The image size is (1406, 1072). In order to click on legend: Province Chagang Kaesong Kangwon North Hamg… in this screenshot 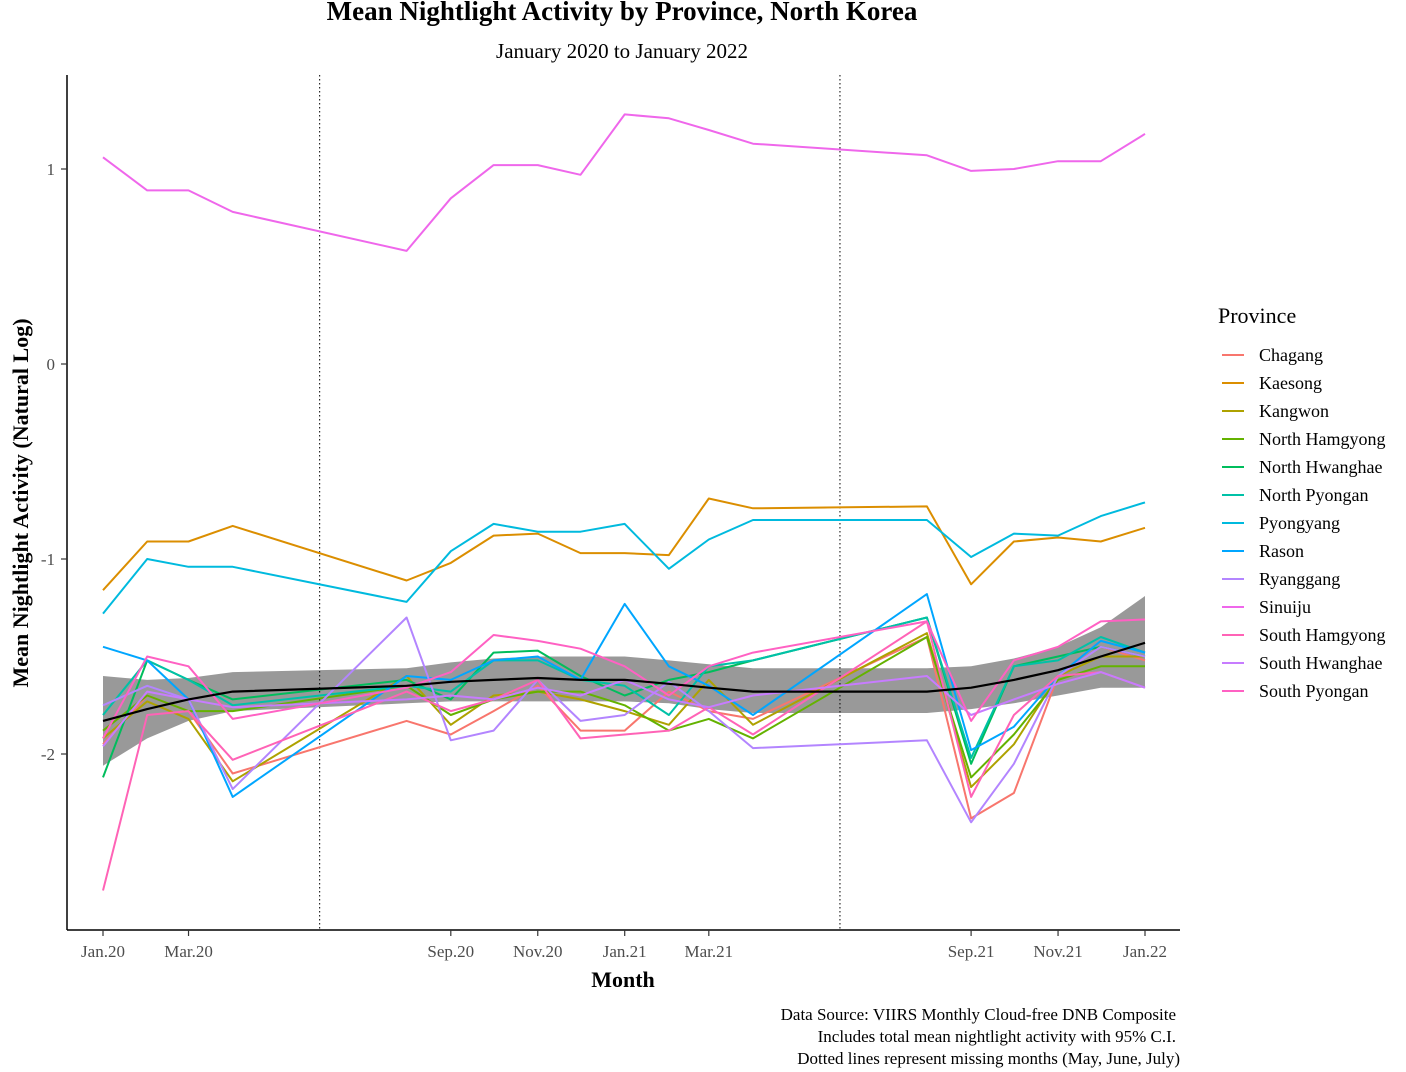, I will do `click(1302, 502)`.